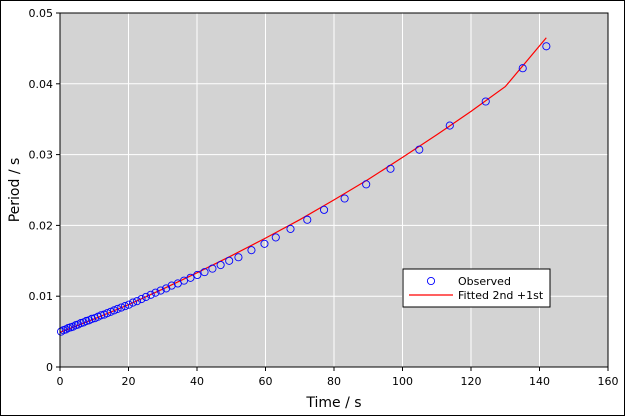 This screenshot has width=625, height=416. I want to click on legend-observed-marker, so click(431, 281).